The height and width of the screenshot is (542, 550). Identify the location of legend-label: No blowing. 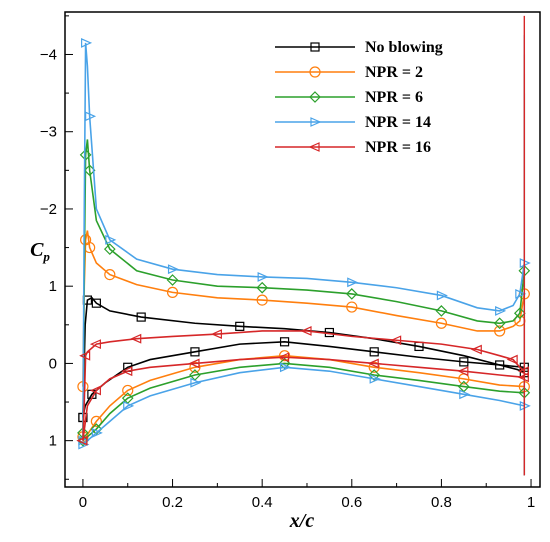
(404, 47).